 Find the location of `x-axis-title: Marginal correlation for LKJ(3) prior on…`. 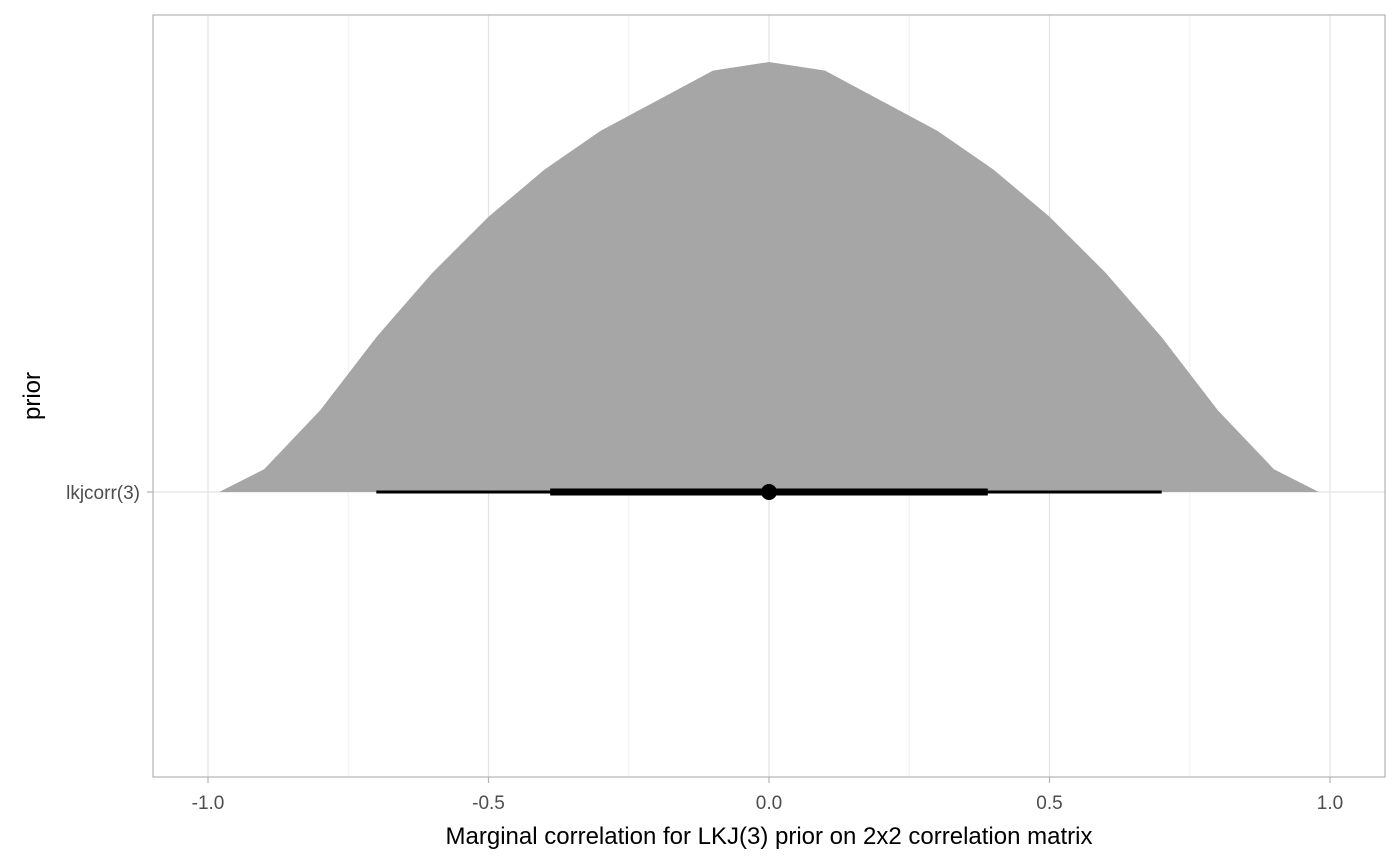

x-axis-title: Marginal correlation for LKJ(3) prior on… is located at coordinates (769, 836).